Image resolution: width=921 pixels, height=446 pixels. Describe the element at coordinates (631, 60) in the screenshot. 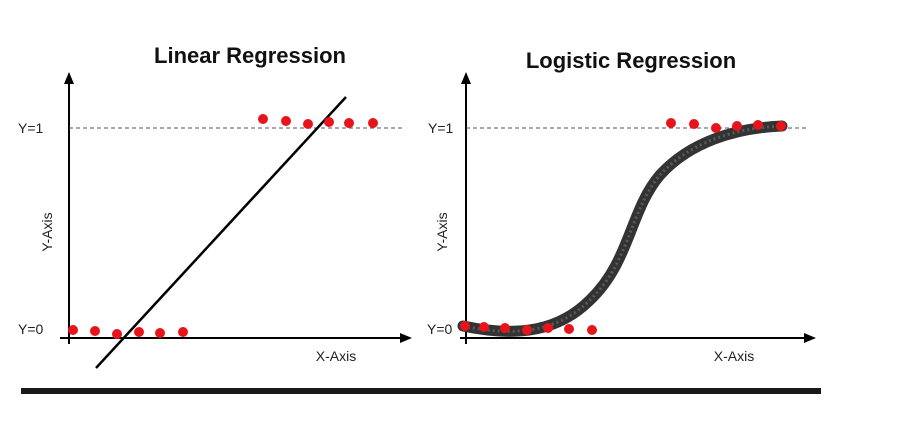

I see `logistic-title: Logistic Regression` at that location.